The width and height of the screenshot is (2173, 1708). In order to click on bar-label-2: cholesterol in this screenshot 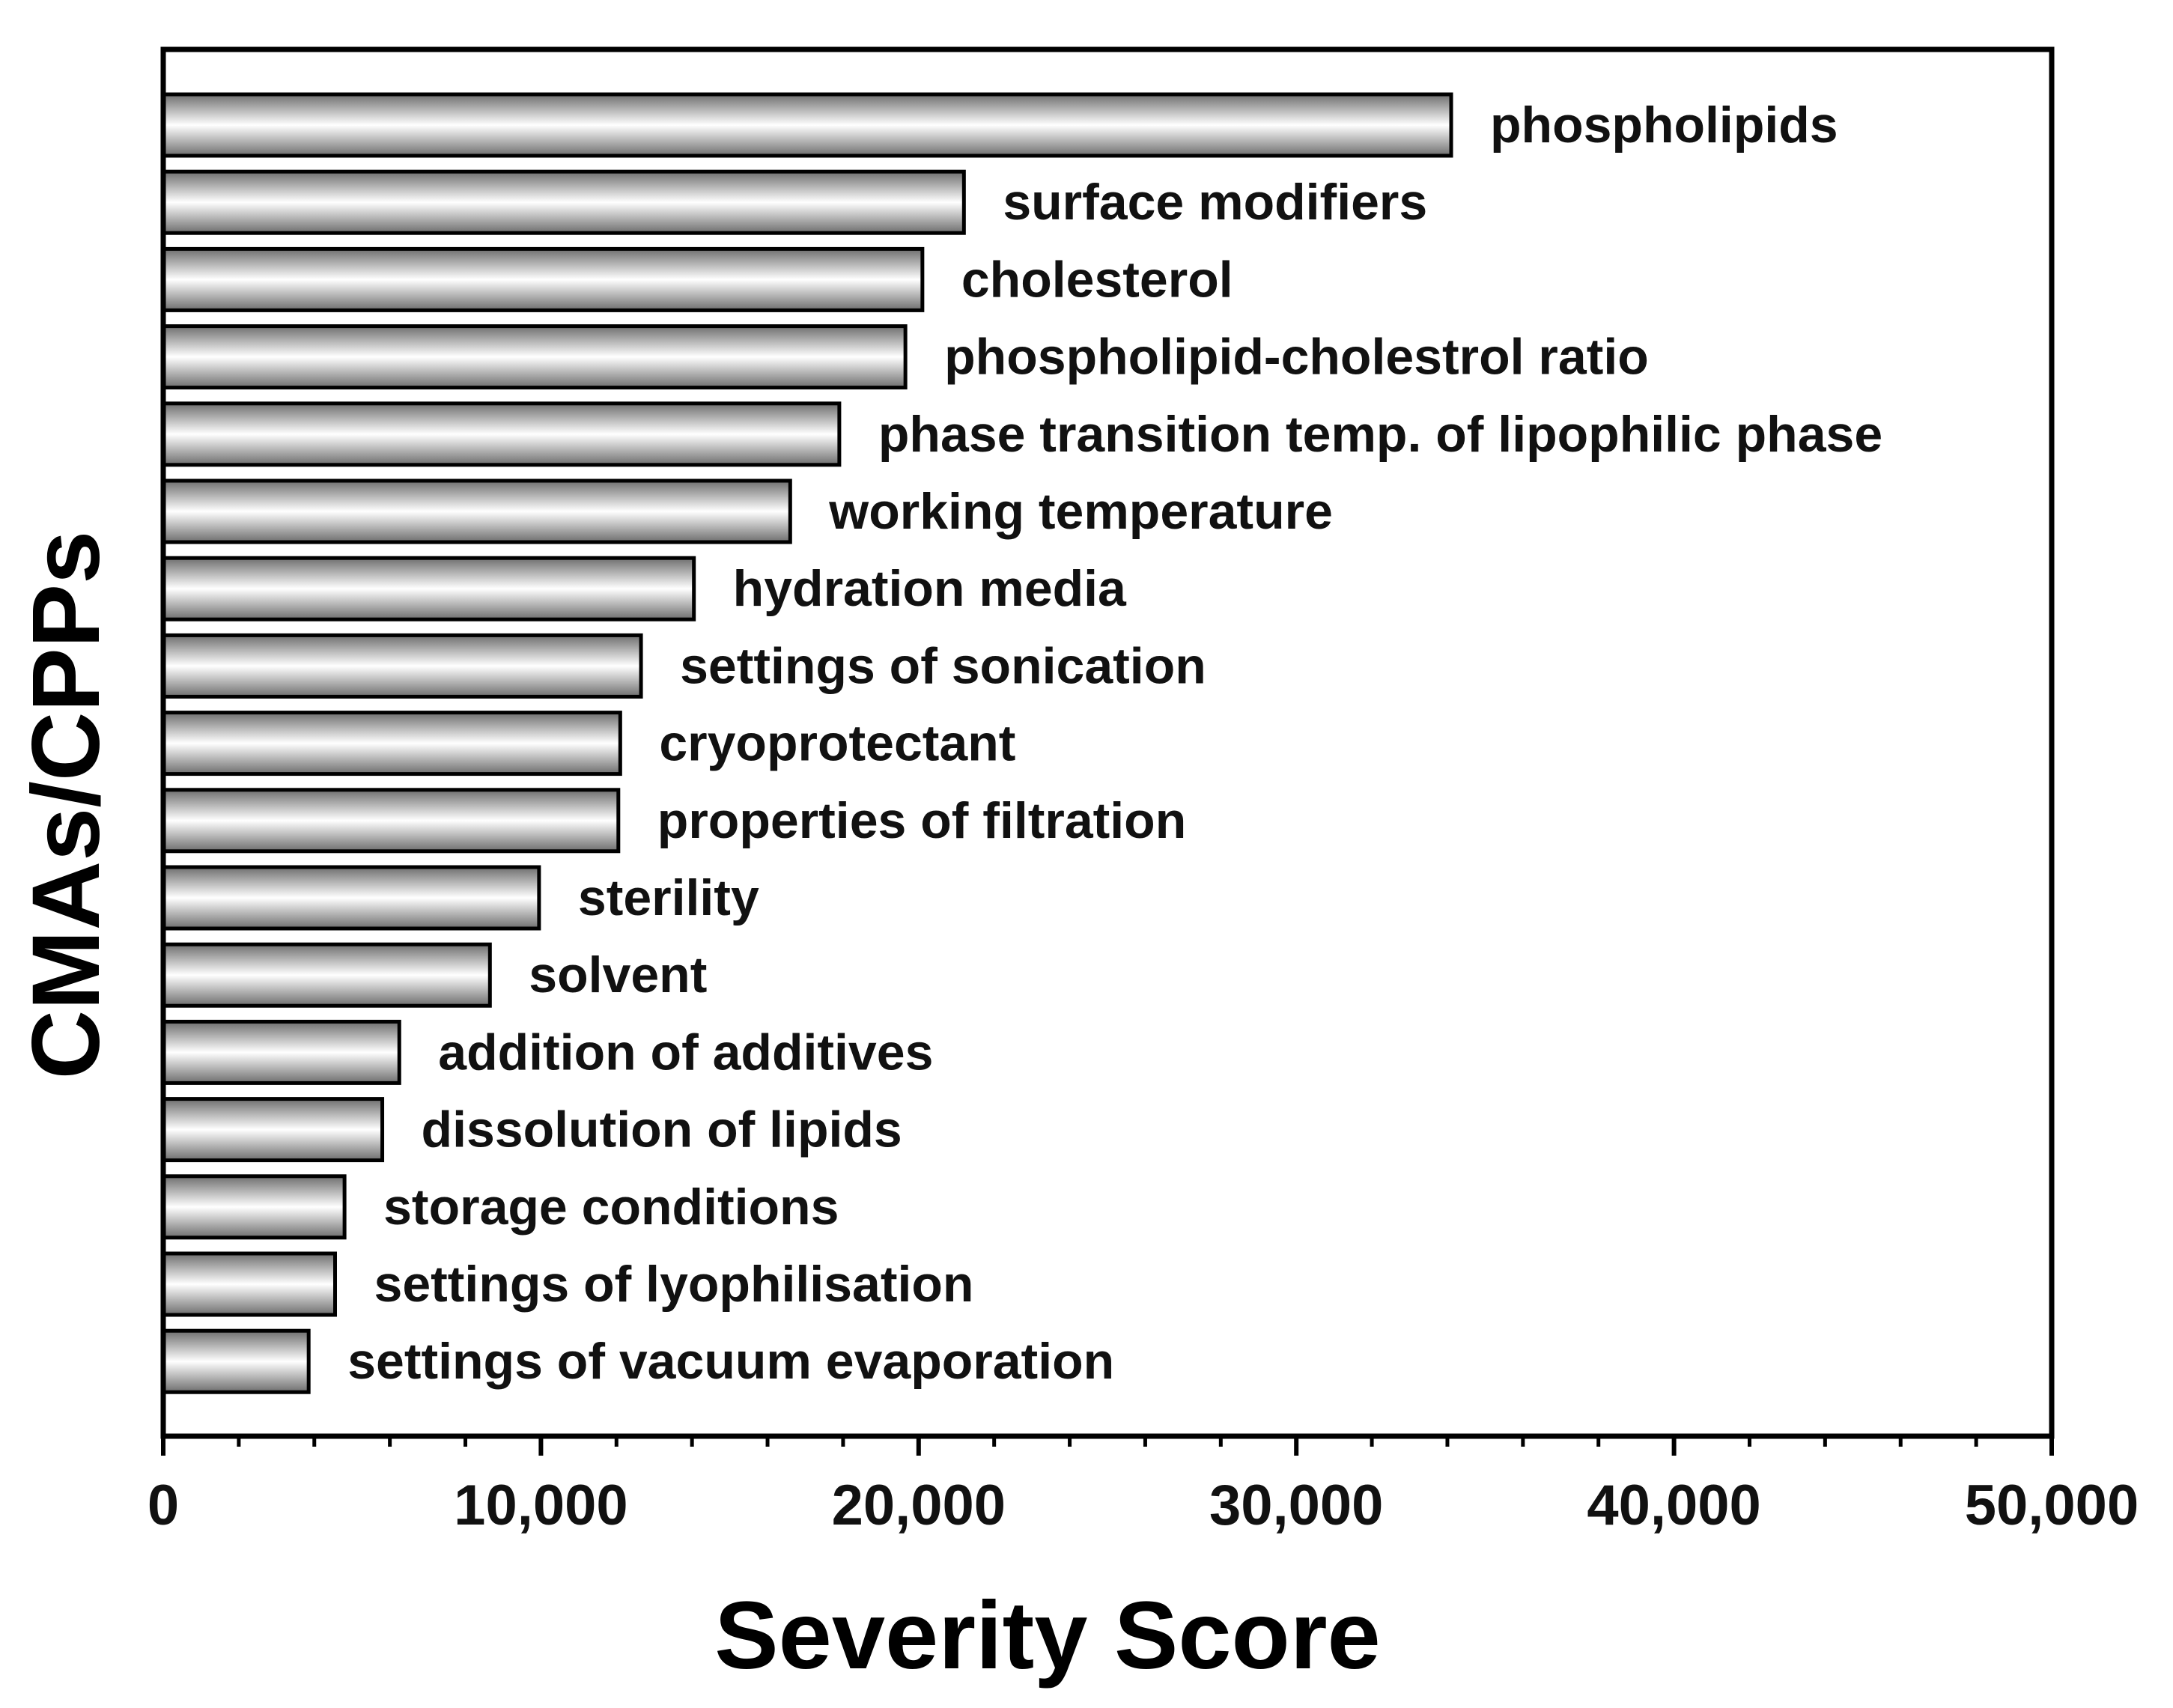, I will do `click(1097, 279)`.